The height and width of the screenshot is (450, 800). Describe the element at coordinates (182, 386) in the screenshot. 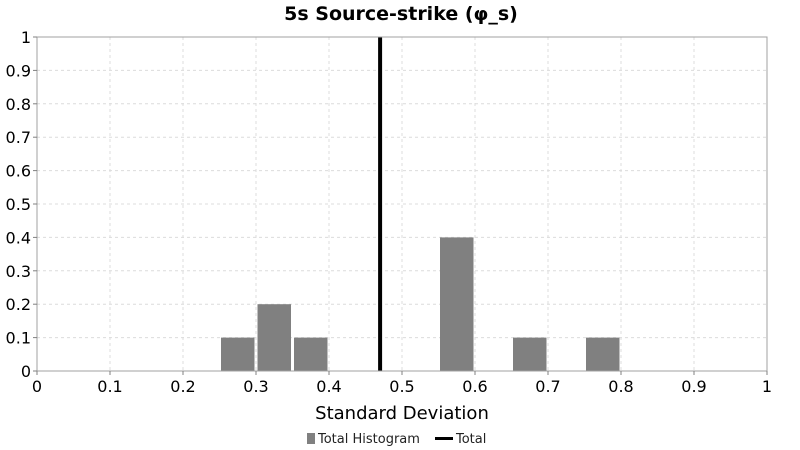

I see `x-tick-label-2: 0.2` at that location.